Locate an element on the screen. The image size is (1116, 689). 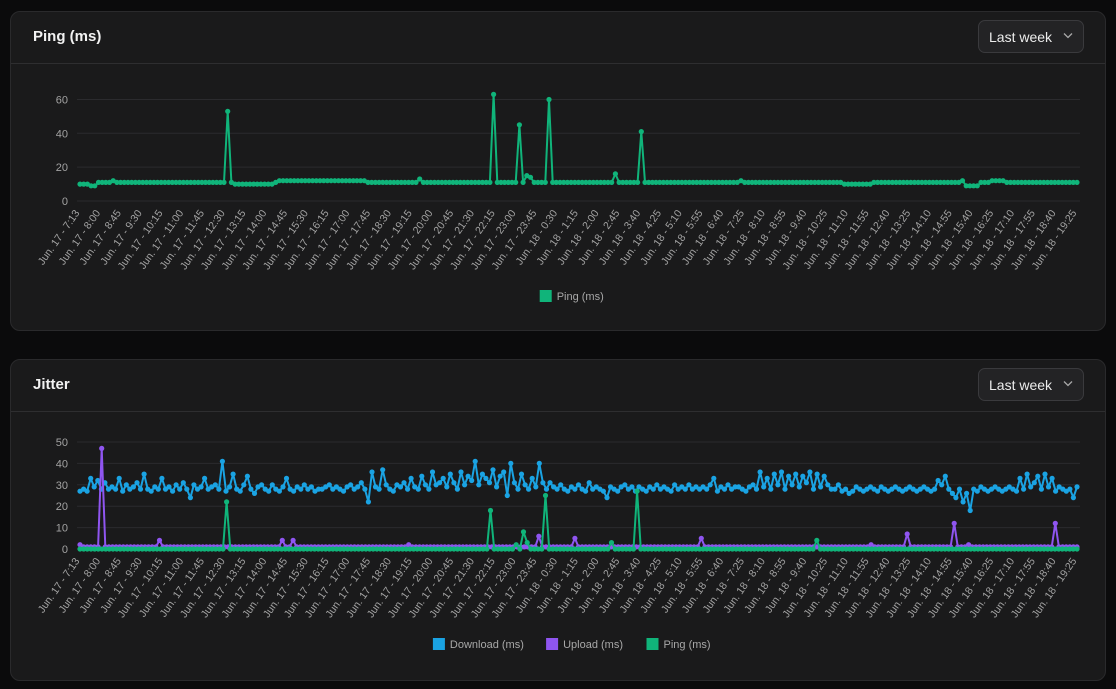
chevron-down-icon is located at coordinates (1068, 384).